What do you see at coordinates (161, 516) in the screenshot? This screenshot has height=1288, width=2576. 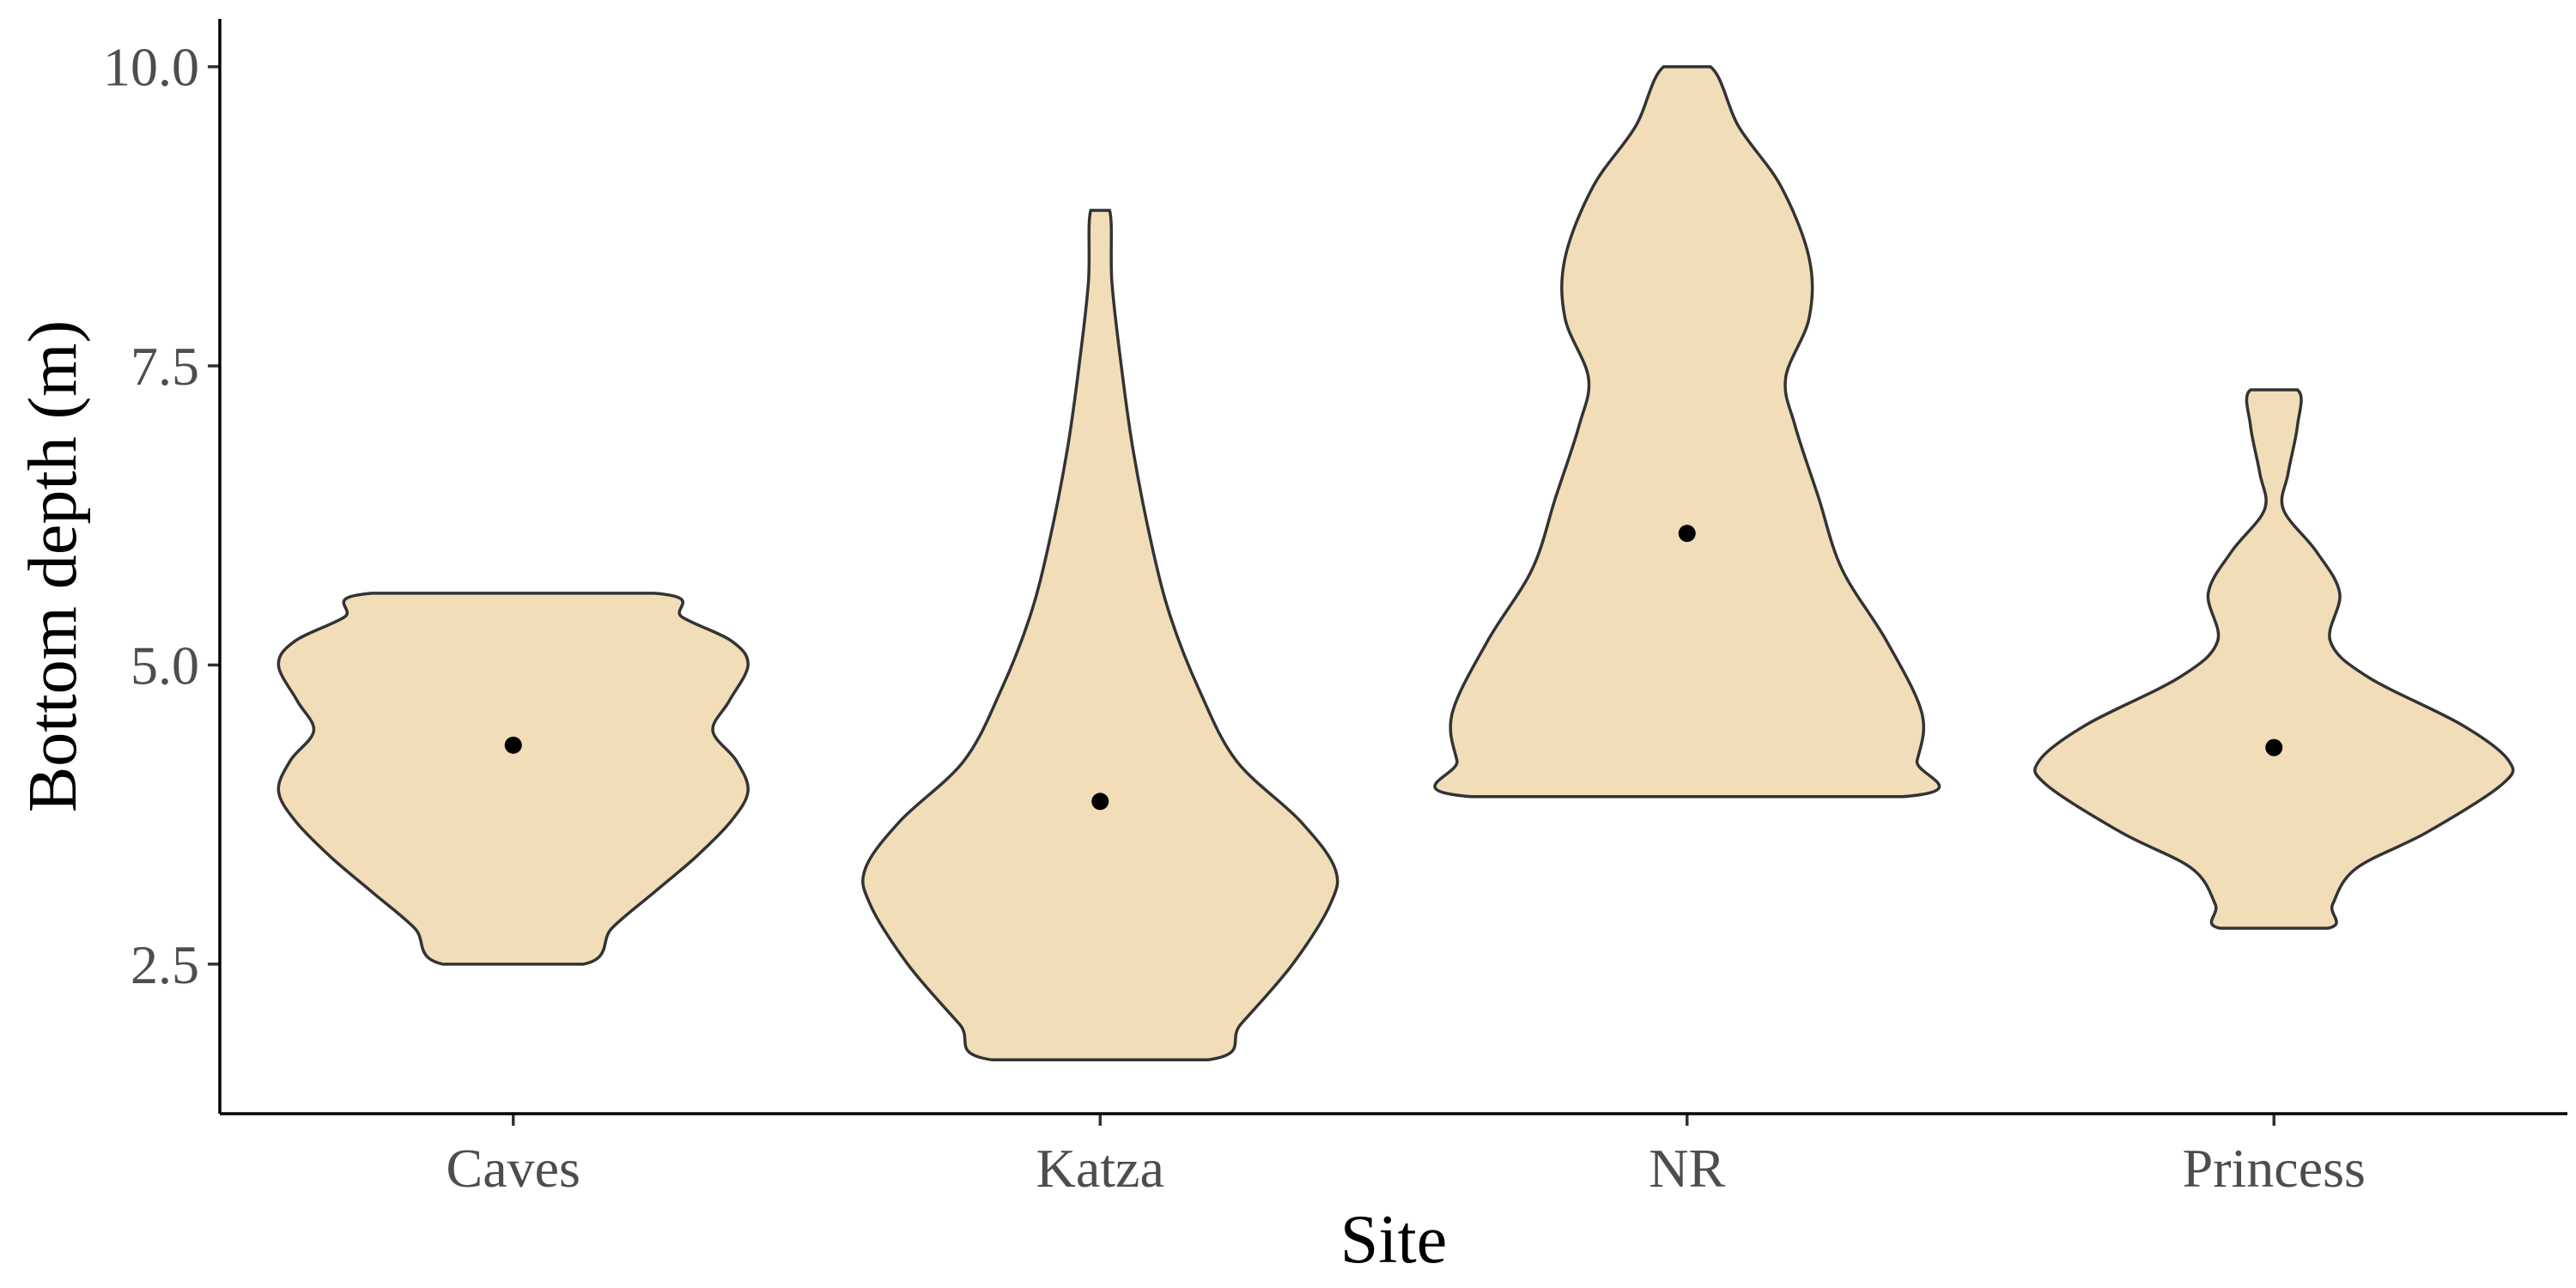 I see `y-axis-ticks: 2.5 5.0 7.5 10.0` at bounding box center [161, 516].